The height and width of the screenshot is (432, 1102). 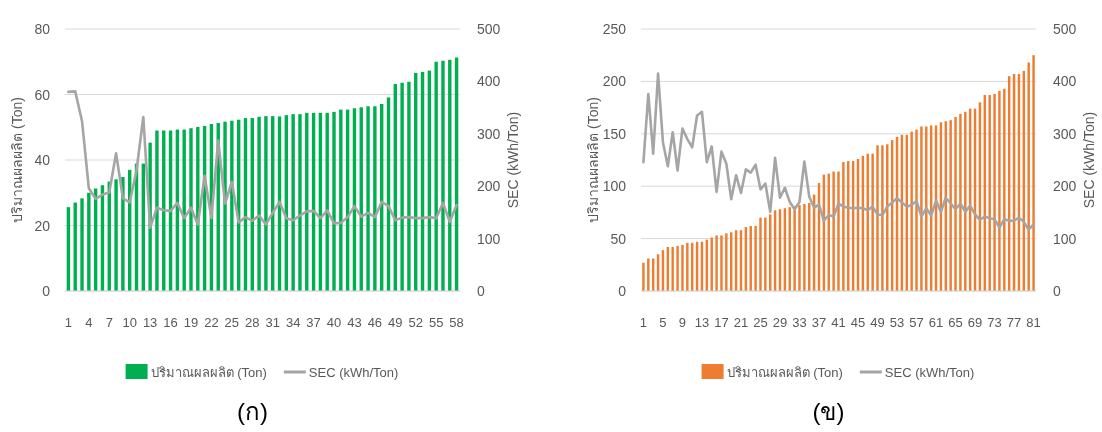 I want to click on x-tick-label: 17, so click(x=721, y=322).